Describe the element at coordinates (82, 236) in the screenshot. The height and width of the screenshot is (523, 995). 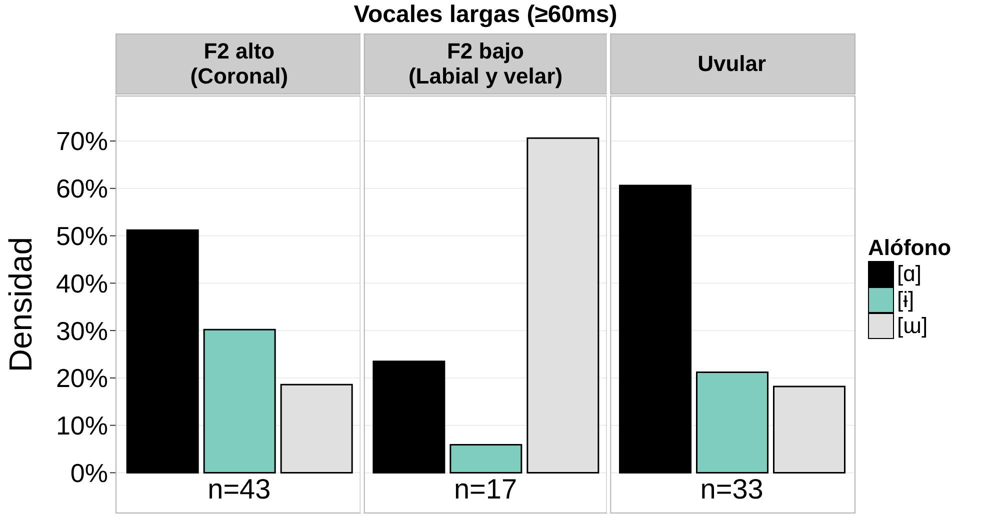
I see `y-tick-label: 50%` at that location.